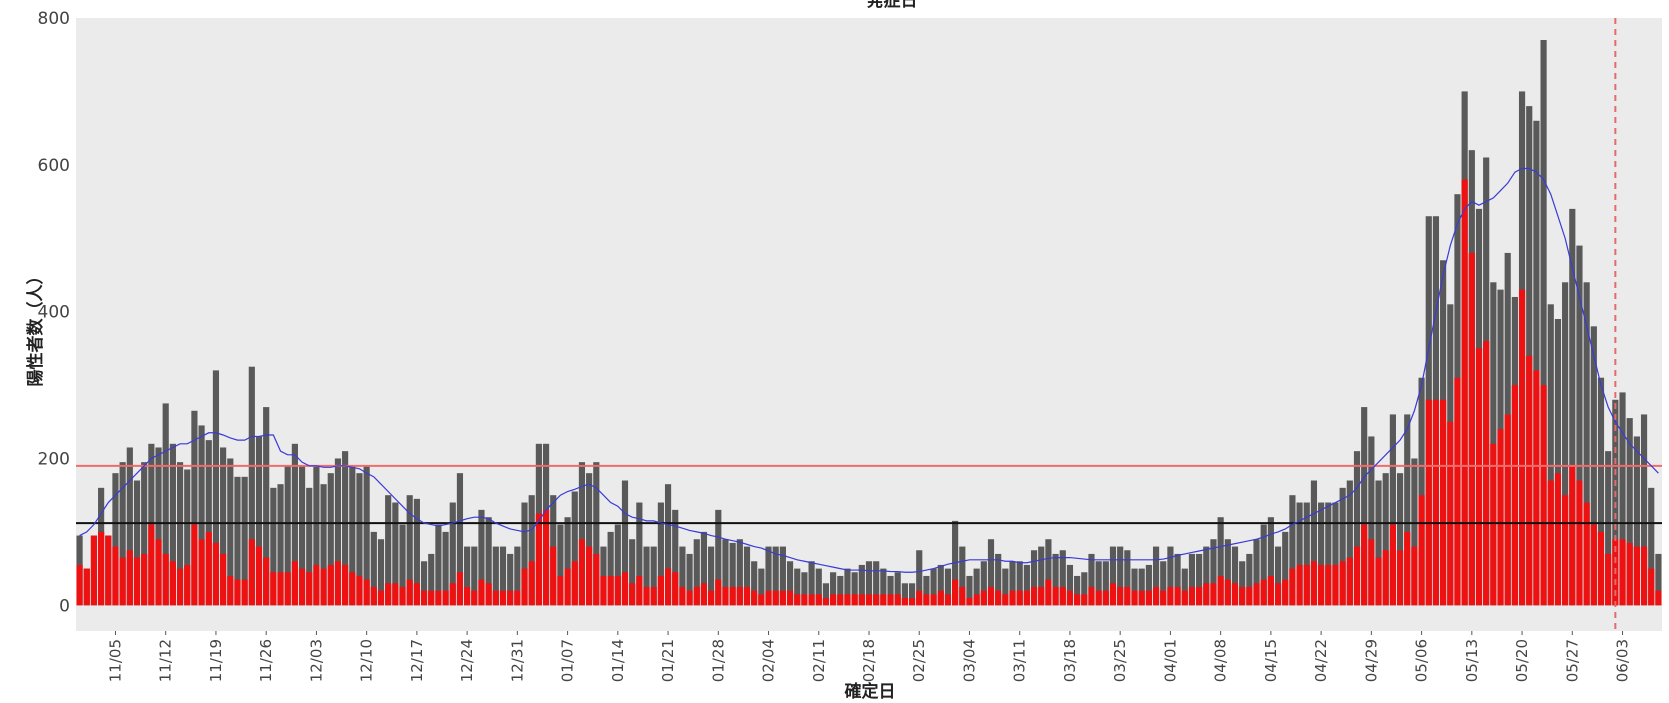 The width and height of the screenshot is (1669, 703). Describe the element at coordinates (35, 327) in the screenshot. I see `y-axis-title: 陽性者数（人）` at that location.